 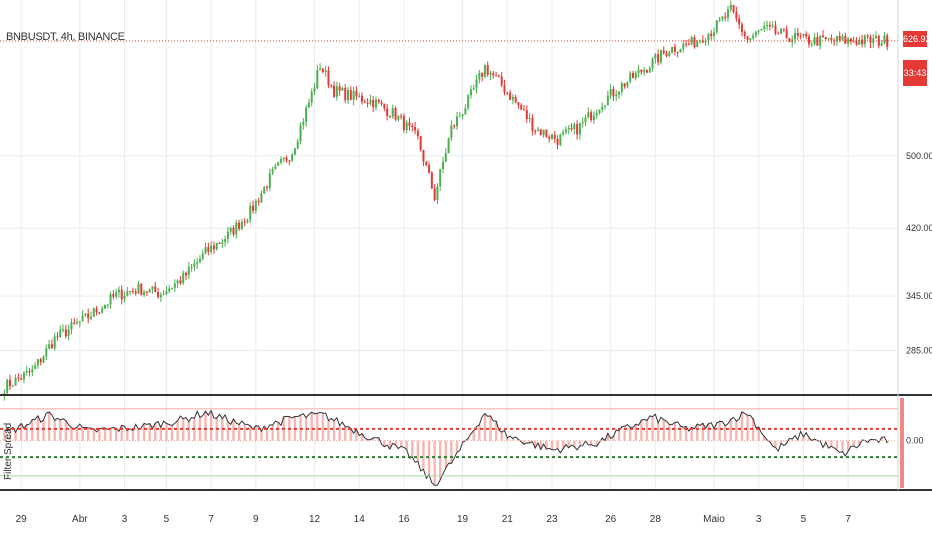 I want to click on price-tick-label: 345.00, so click(x=919, y=296).